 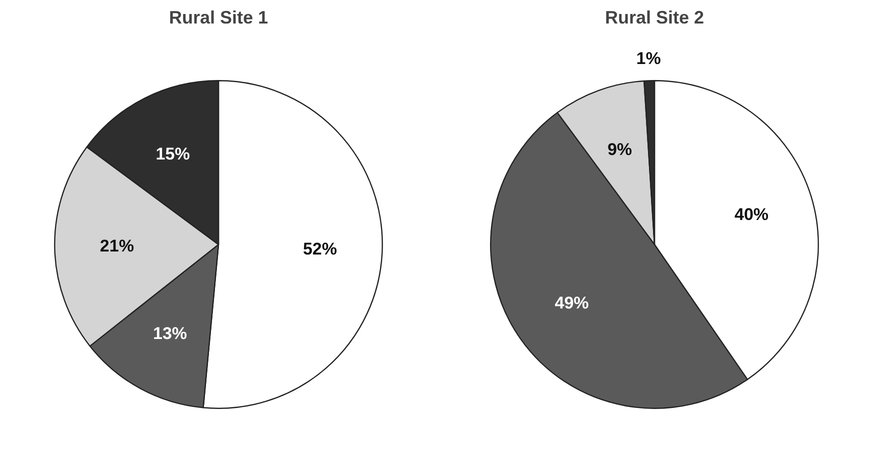 I want to click on data-label: 52%, so click(x=319, y=249).